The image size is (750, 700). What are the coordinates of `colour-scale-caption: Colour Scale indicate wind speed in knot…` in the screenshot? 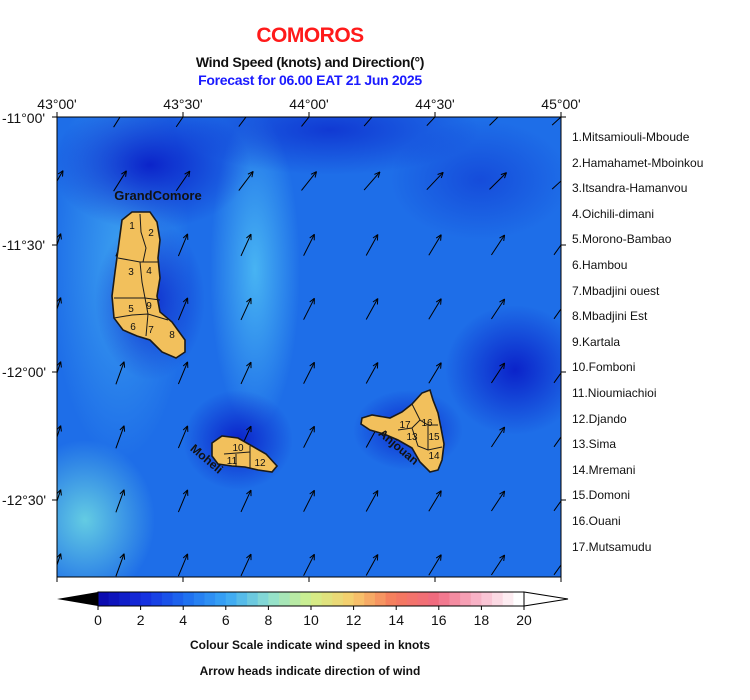 It's located at (310, 645).